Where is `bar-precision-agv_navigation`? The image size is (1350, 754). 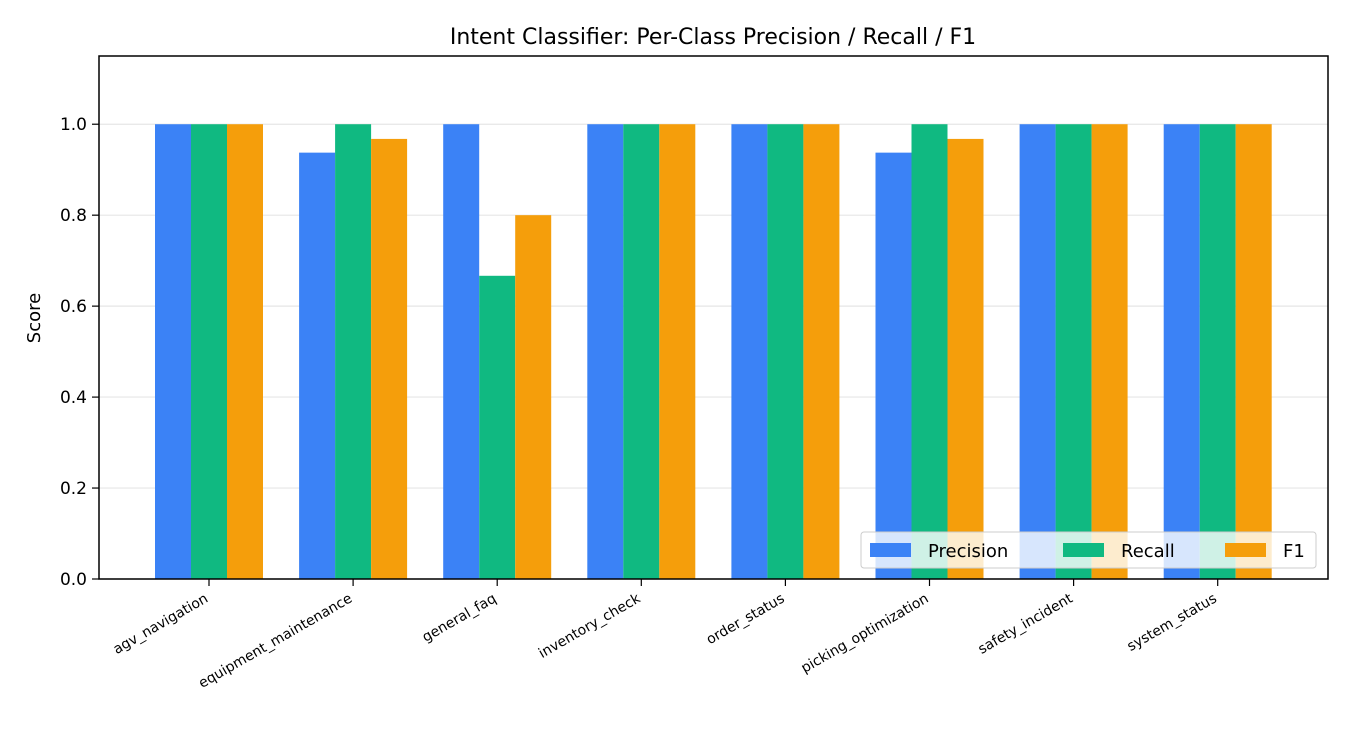 bar-precision-agv_navigation is located at coordinates (173, 351).